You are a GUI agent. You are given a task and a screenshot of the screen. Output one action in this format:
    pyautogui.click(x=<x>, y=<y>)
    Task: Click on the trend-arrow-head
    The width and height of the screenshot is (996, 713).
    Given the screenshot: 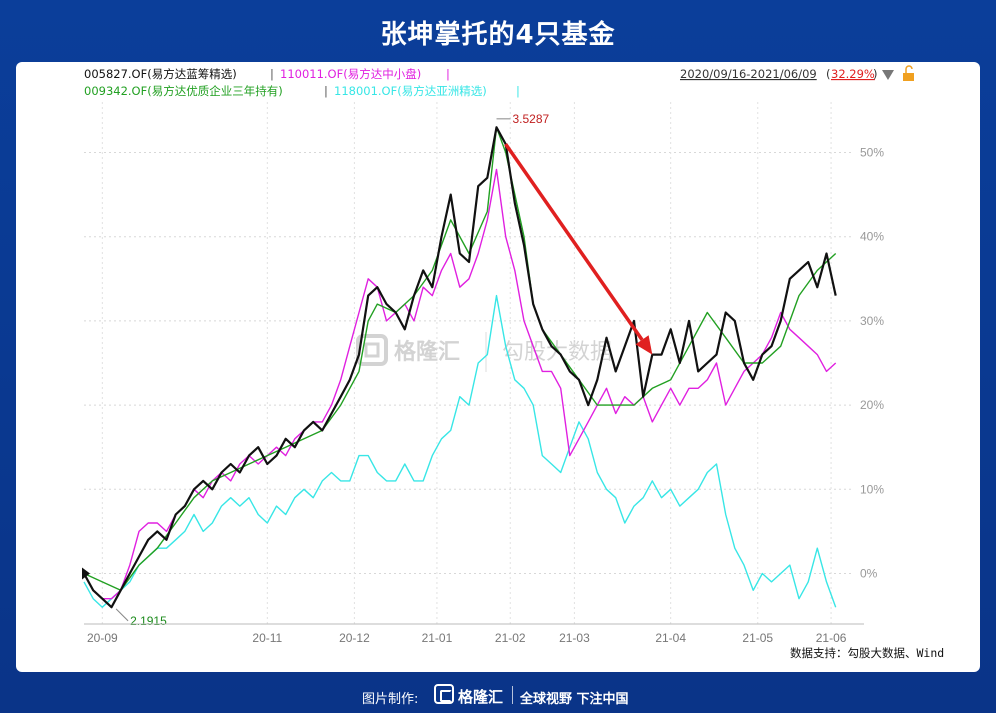 What is the action you would take?
    pyautogui.click(x=644, y=345)
    